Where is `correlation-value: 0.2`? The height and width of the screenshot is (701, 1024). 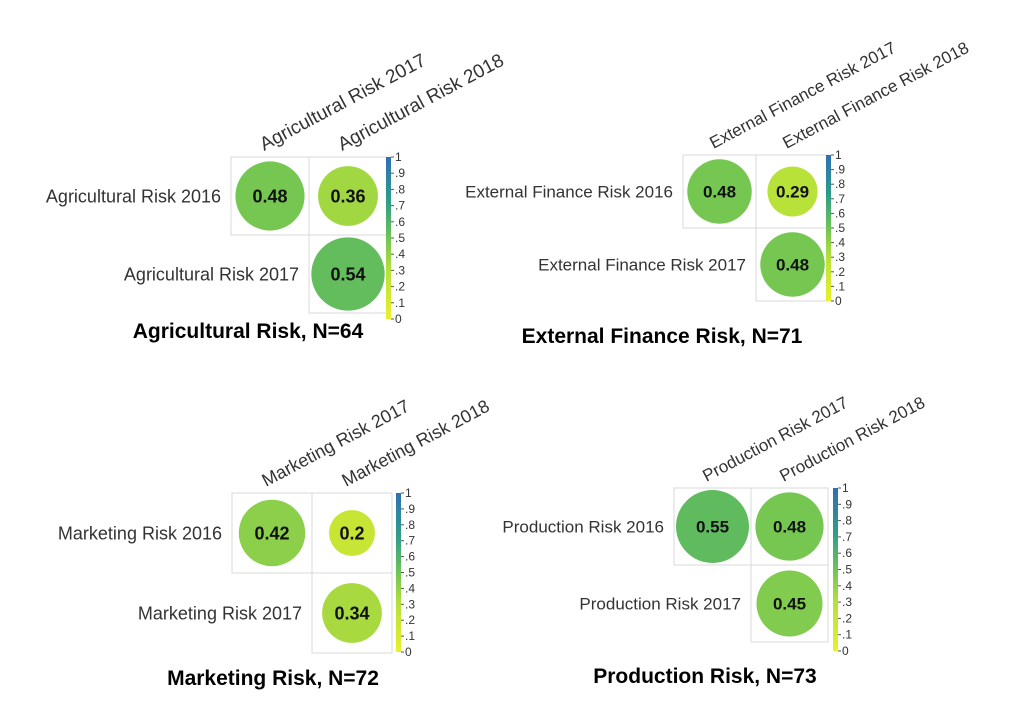
correlation-value: 0.2 is located at coordinates (351, 533).